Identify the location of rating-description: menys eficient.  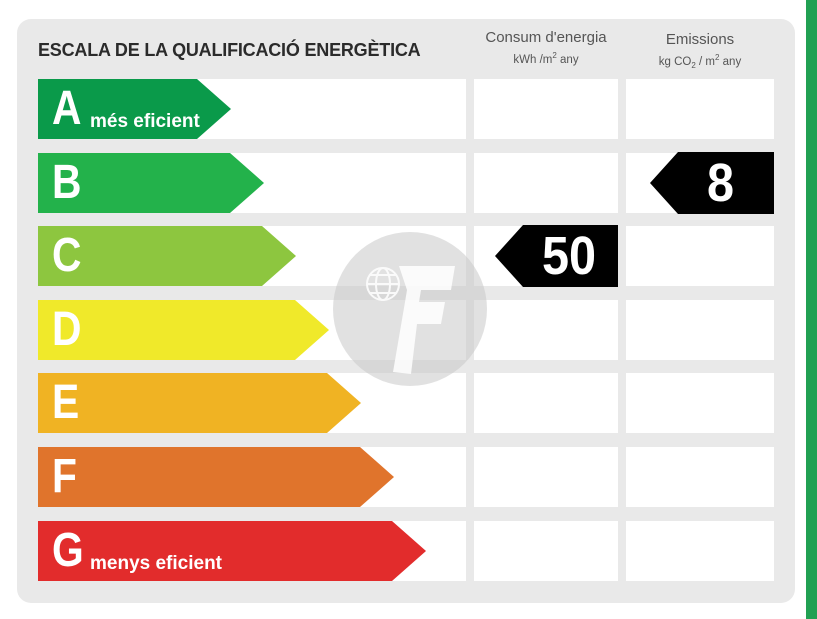
(156, 563).